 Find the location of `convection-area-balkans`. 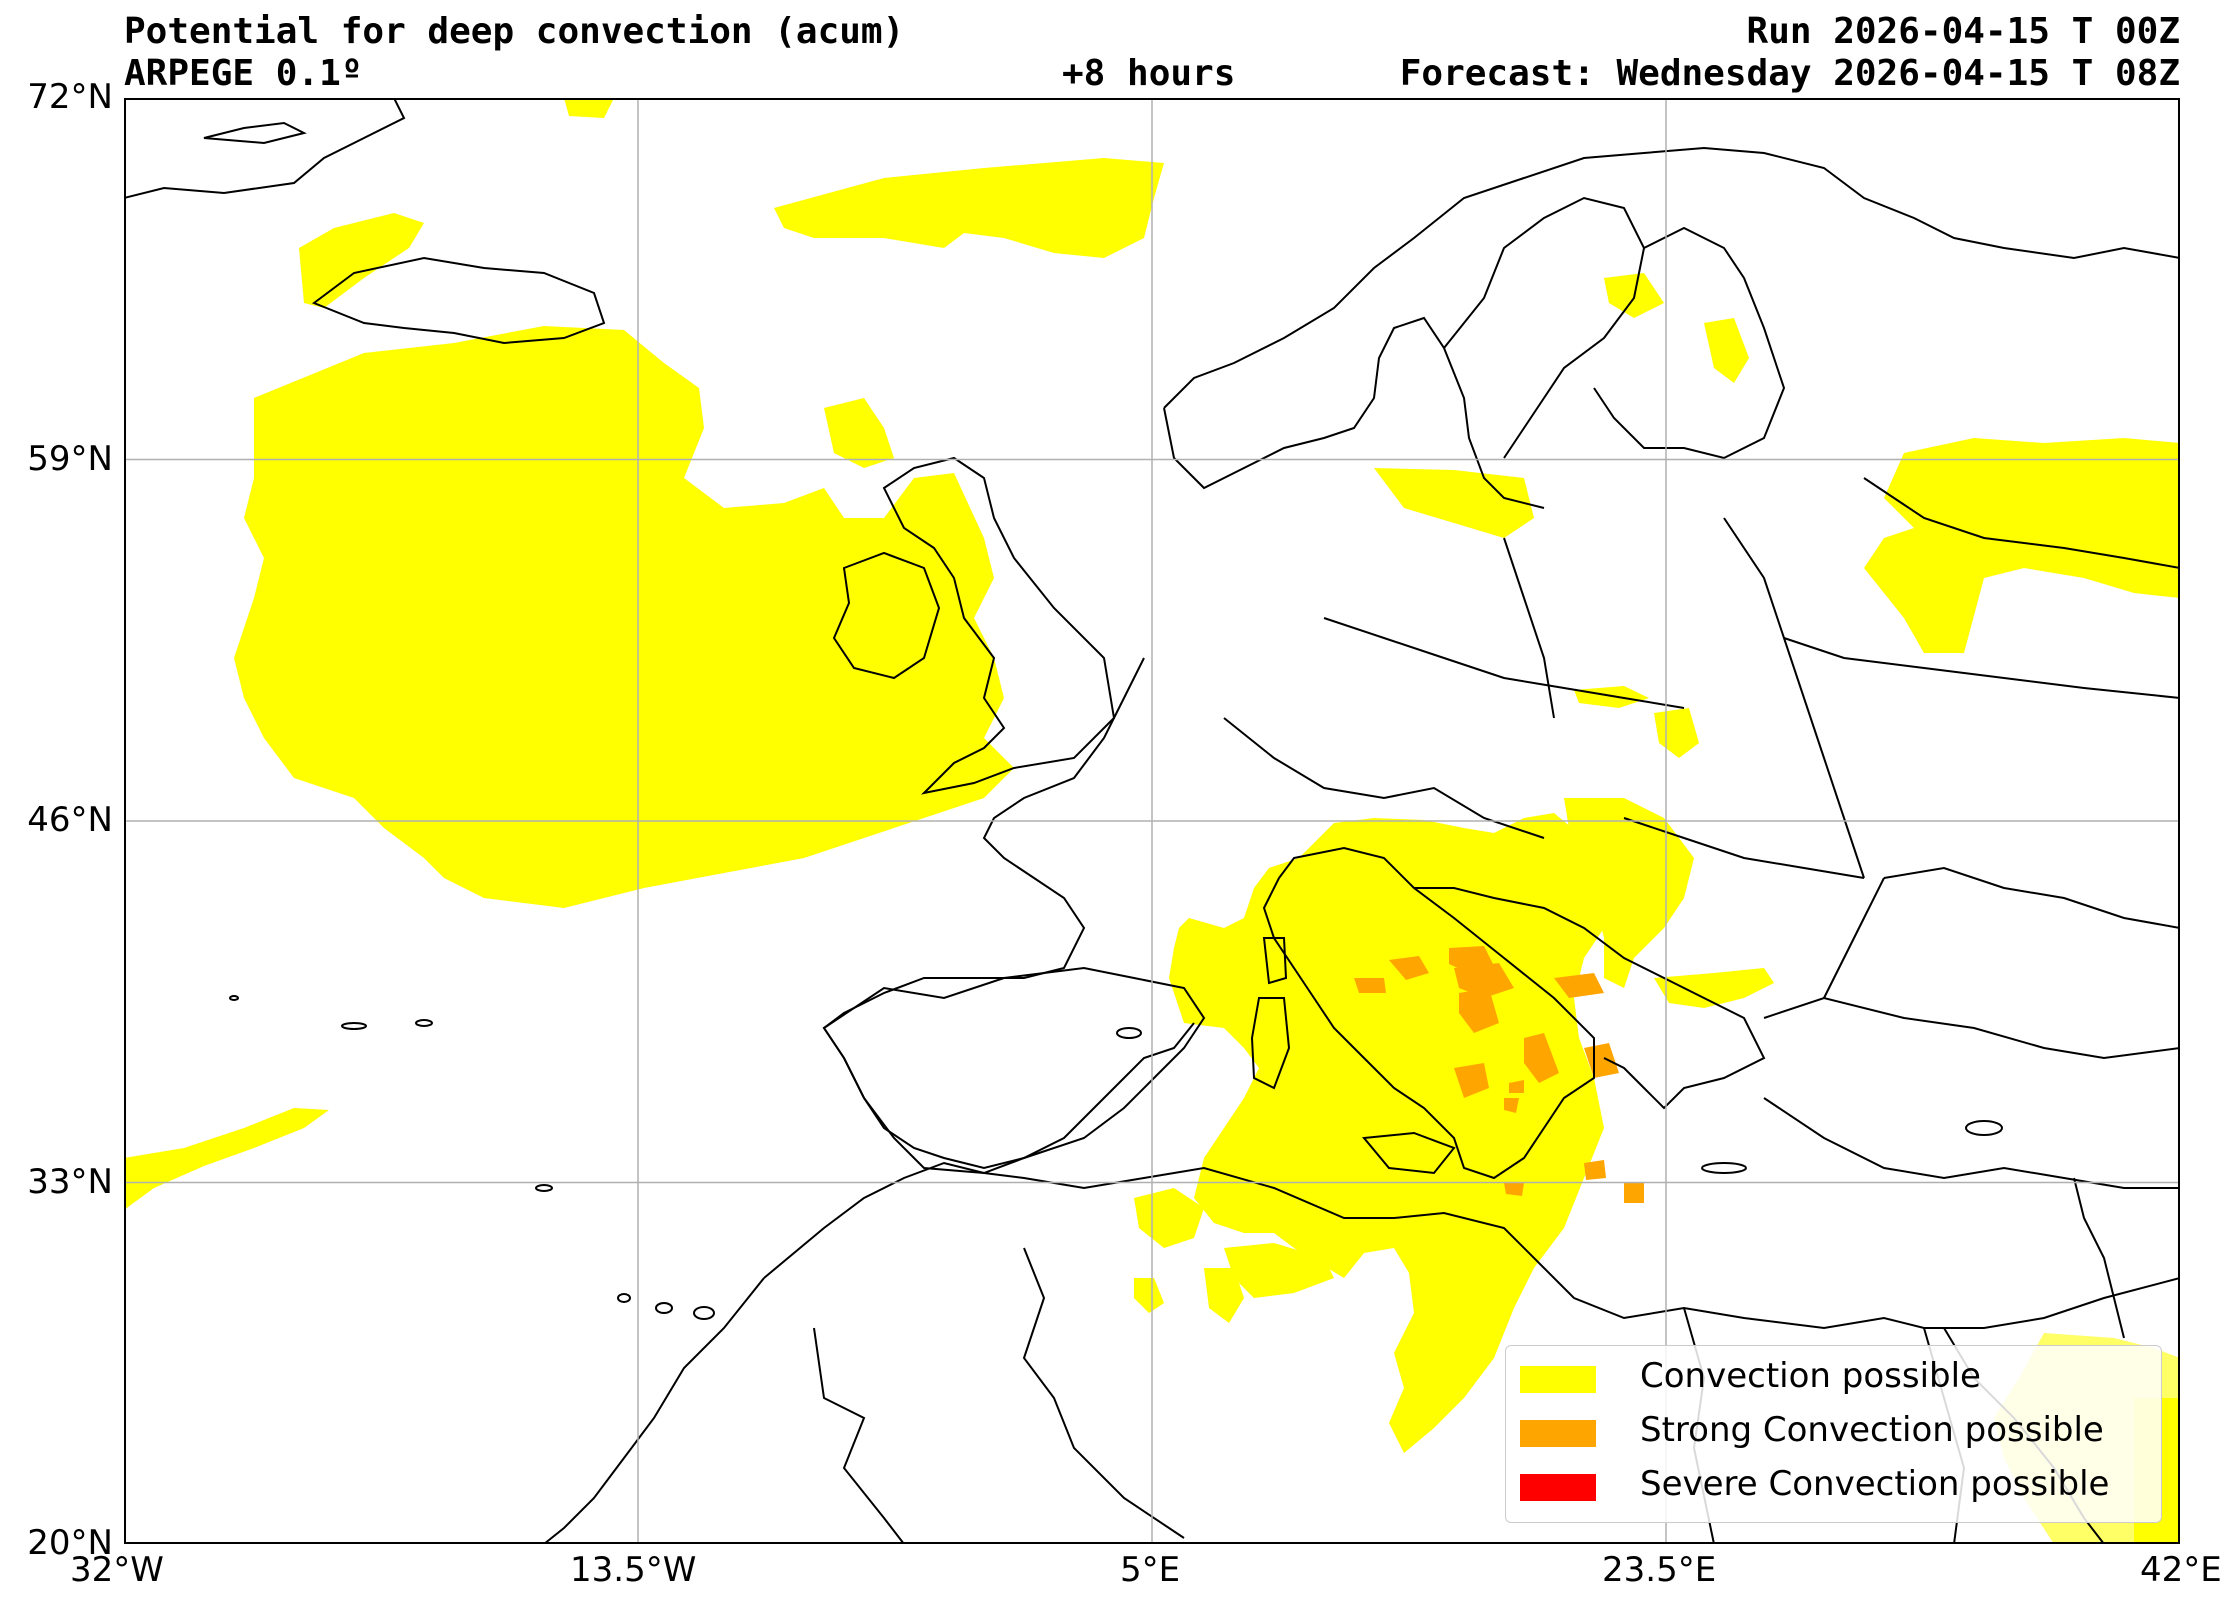

convection-area-balkans is located at coordinates (1629, 893).